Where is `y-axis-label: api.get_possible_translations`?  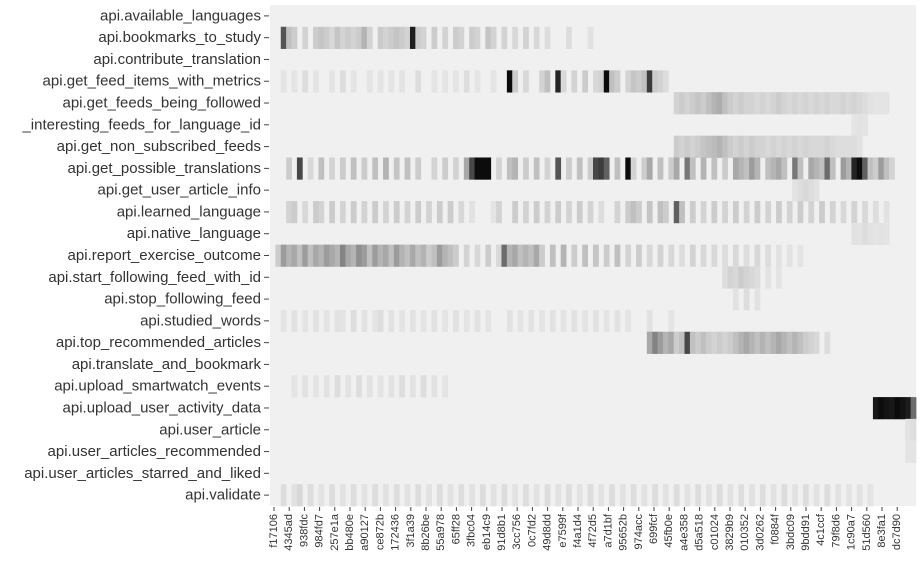
y-axis-label: api.get_possible_translations is located at coordinates (164, 168).